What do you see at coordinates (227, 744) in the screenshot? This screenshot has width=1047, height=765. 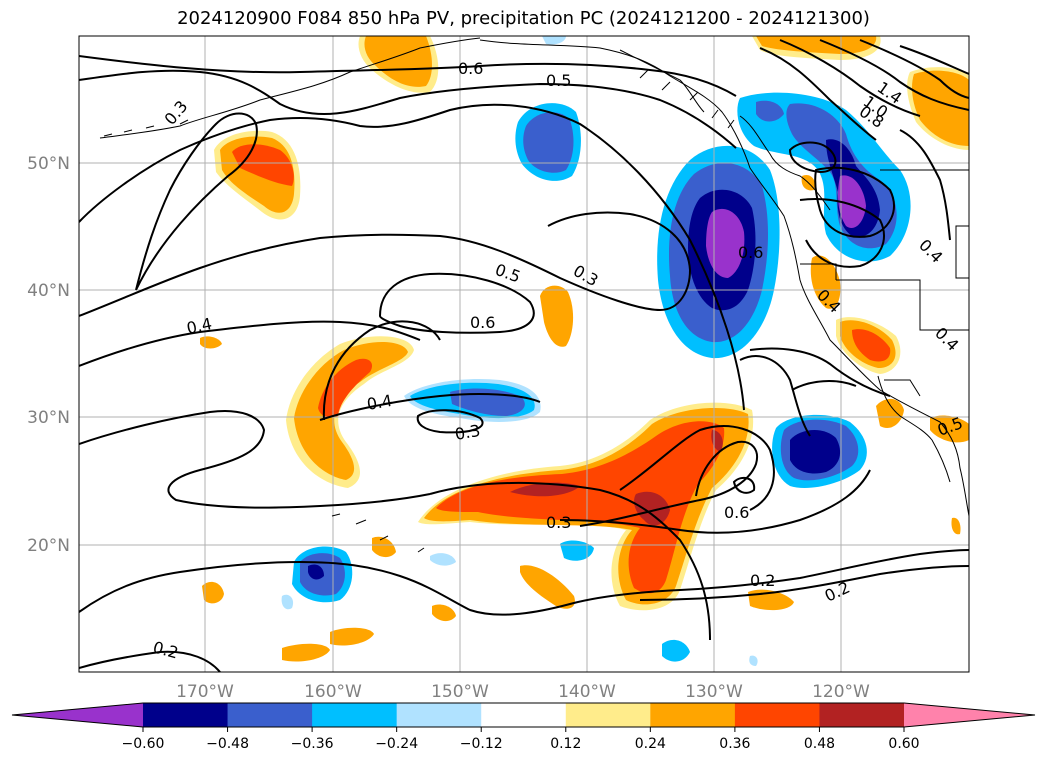 I see `colorbar-tick-label: −0.48` at bounding box center [227, 744].